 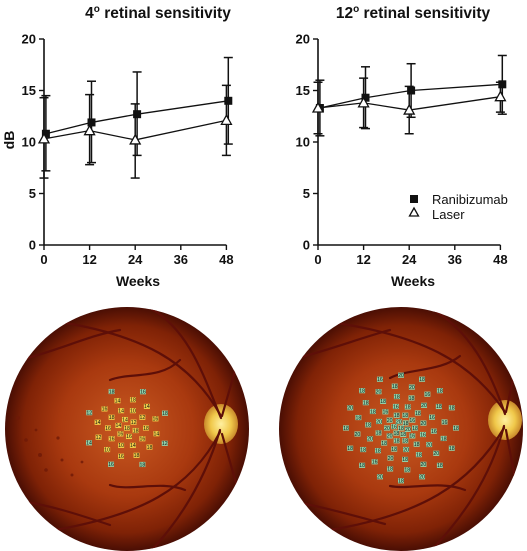 What do you see at coordinates (363, 259) in the screenshot?
I see `chart-12deg-x-tick-label: 12` at bounding box center [363, 259].